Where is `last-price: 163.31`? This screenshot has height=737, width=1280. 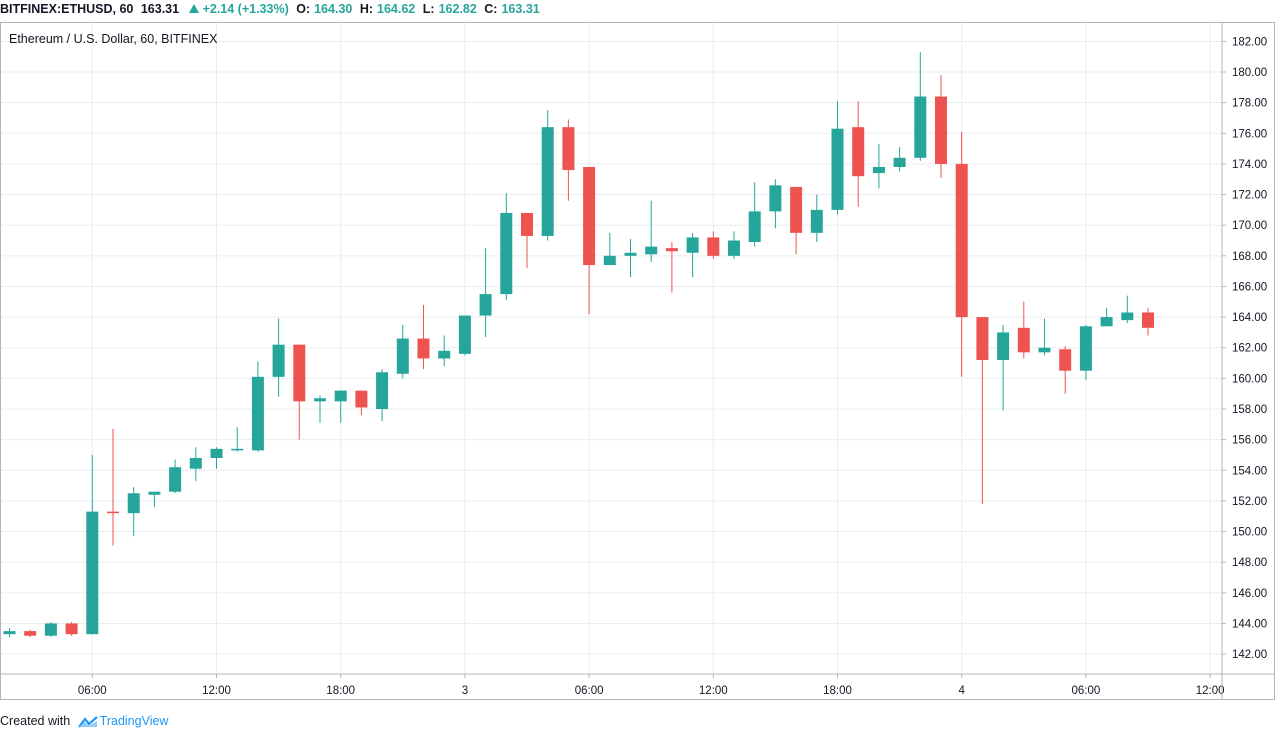
last-price: 163.31 is located at coordinates (160, 9).